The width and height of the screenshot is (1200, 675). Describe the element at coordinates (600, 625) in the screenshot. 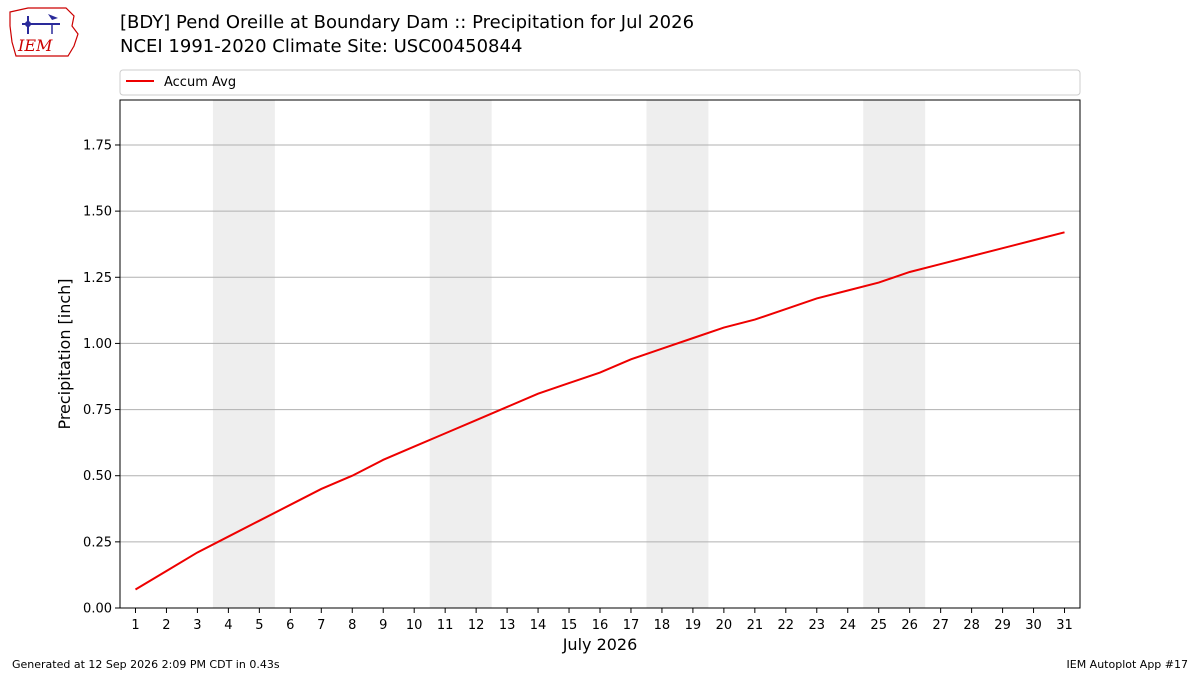

I see `x-tick-label: 16` at that location.